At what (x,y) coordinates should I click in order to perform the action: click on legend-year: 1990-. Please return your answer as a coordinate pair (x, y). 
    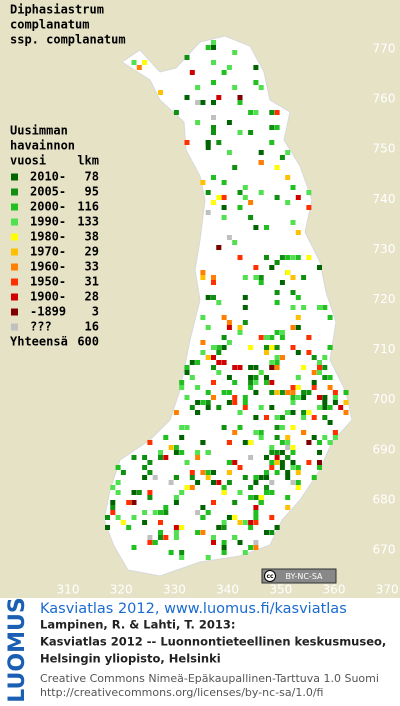
    Looking at the image, I should click on (48, 222).